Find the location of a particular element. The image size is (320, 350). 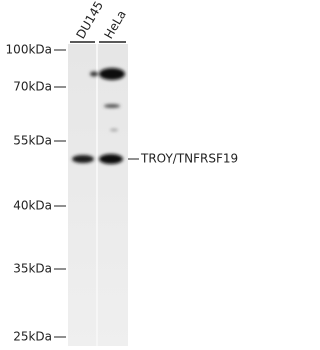

marker-label: 55kDa is located at coordinates (32, 141).